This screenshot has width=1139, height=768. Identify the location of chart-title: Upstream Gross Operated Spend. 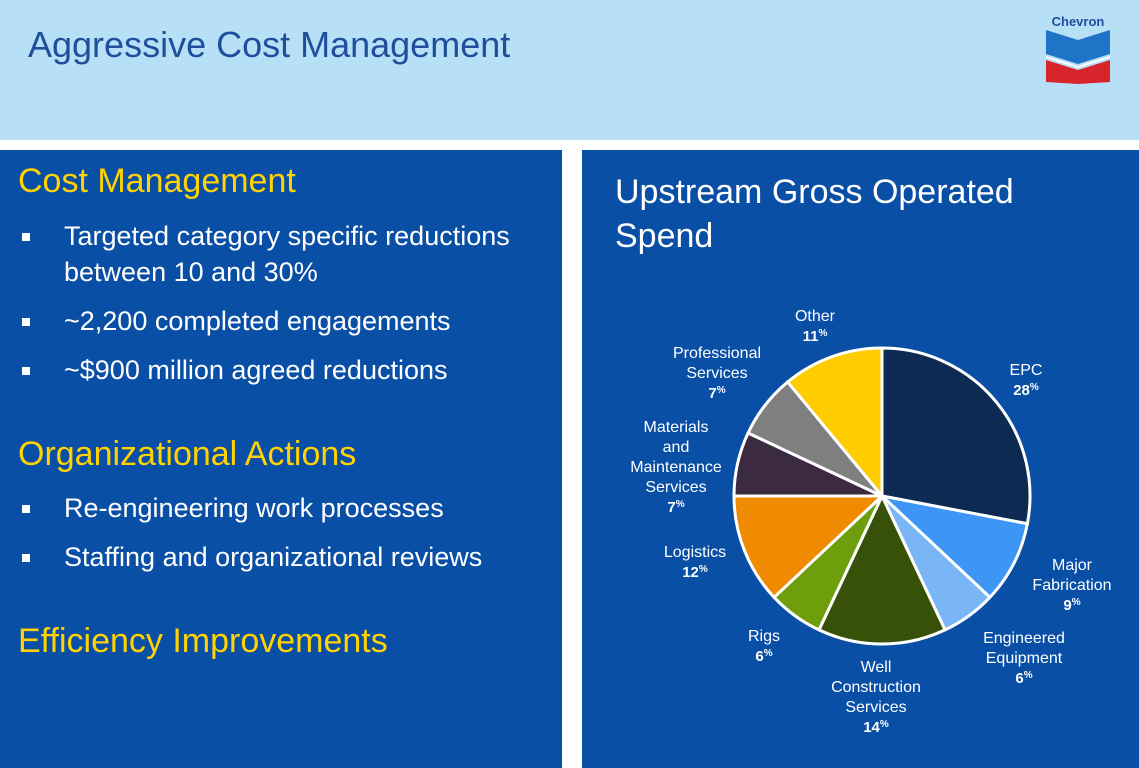
(814, 214).